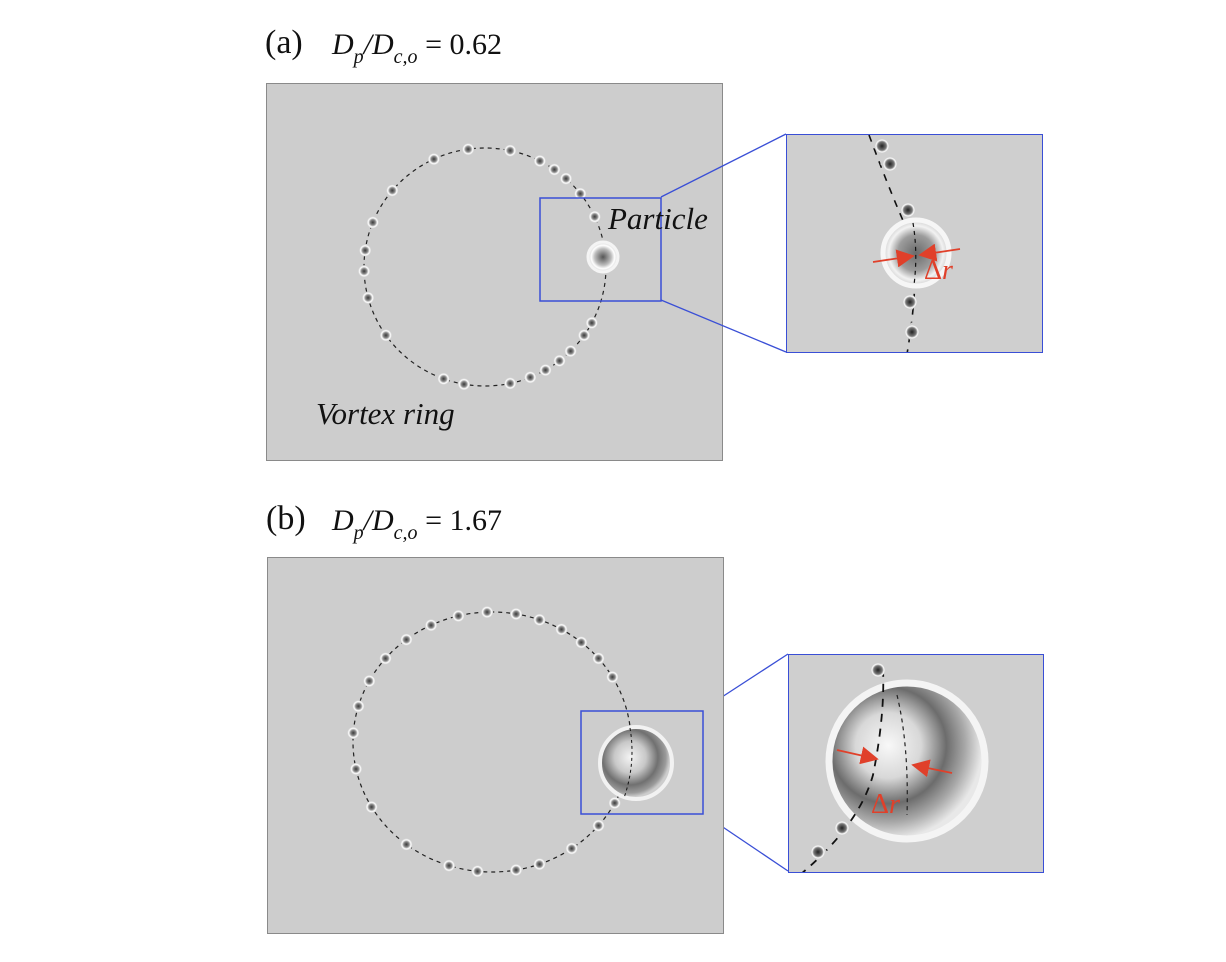  I want to click on inset-a-svg, so click(914, 243).